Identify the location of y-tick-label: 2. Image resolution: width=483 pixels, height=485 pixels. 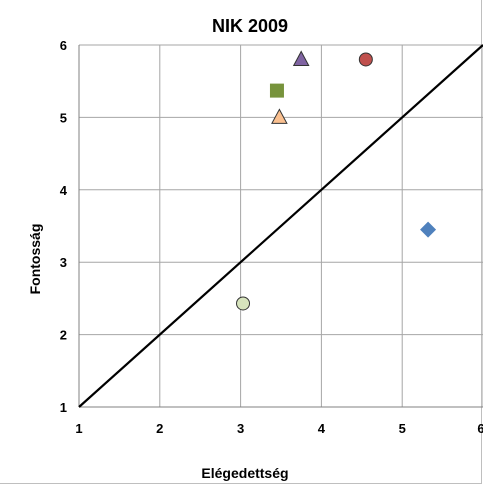
(63, 335).